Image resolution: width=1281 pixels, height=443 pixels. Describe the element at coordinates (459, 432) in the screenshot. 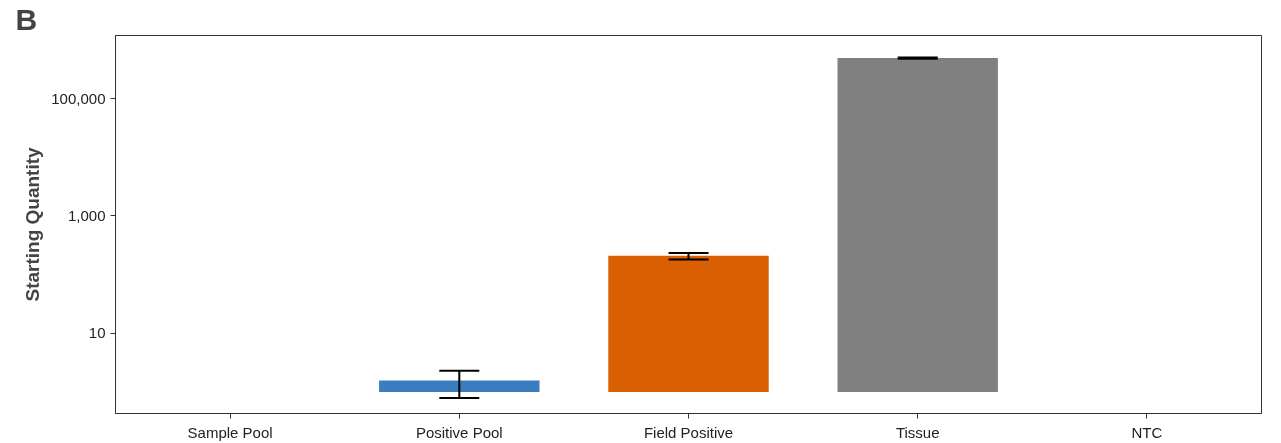

I see `x-tick-label: Positive Pool` at that location.